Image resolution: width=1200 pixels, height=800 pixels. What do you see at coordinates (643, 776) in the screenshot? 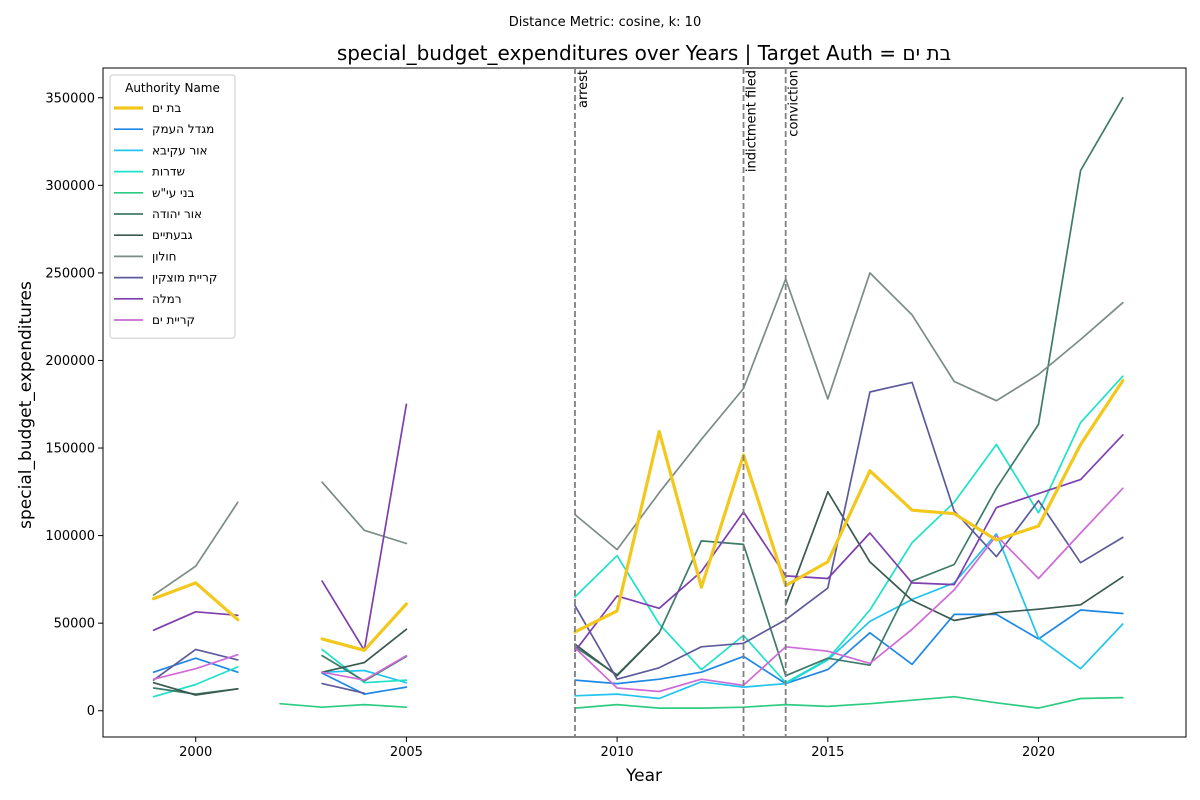
I see `x-axis-label: Year` at bounding box center [643, 776].